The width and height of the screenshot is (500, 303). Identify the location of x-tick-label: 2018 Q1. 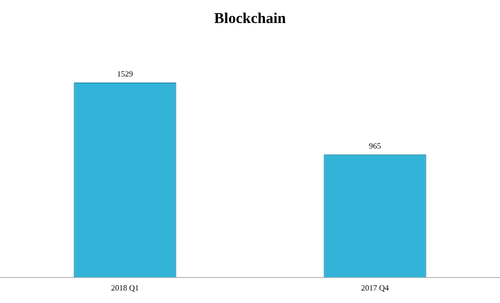
(125, 287).